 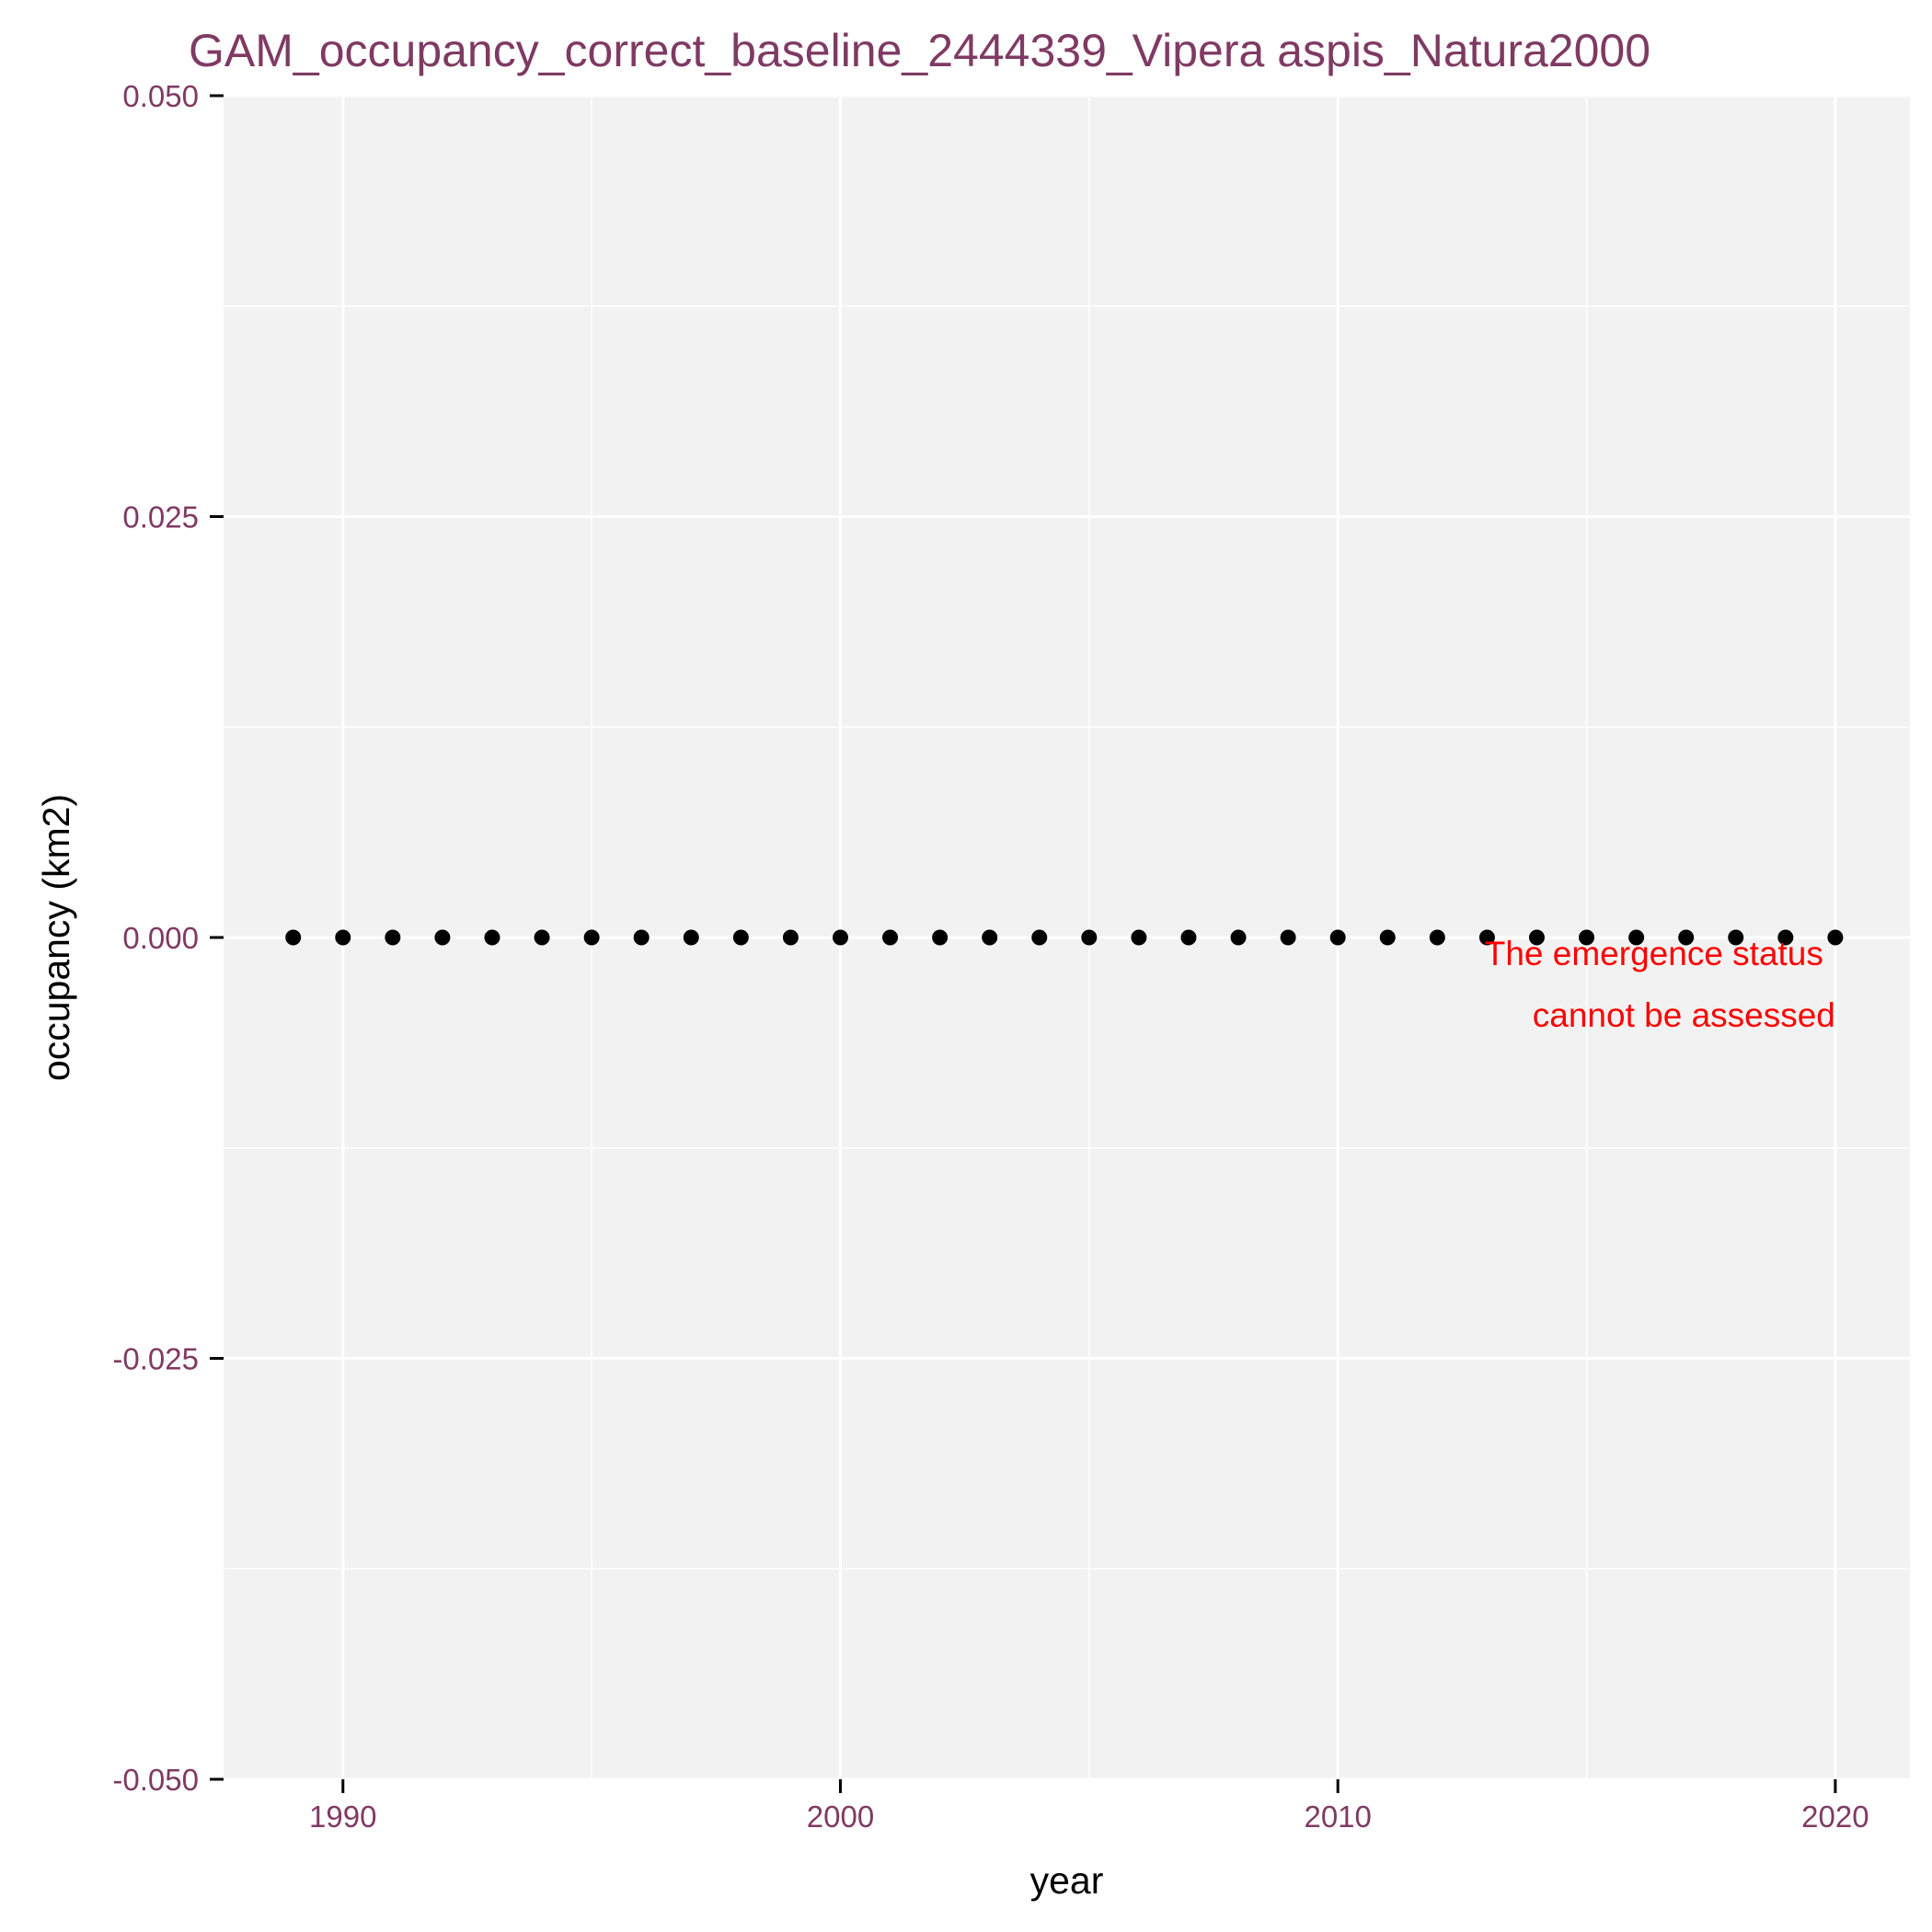 What do you see at coordinates (160, 96) in the screenshot?
I see `y-tick-label: 0.050` at bounding box center [160, 96].